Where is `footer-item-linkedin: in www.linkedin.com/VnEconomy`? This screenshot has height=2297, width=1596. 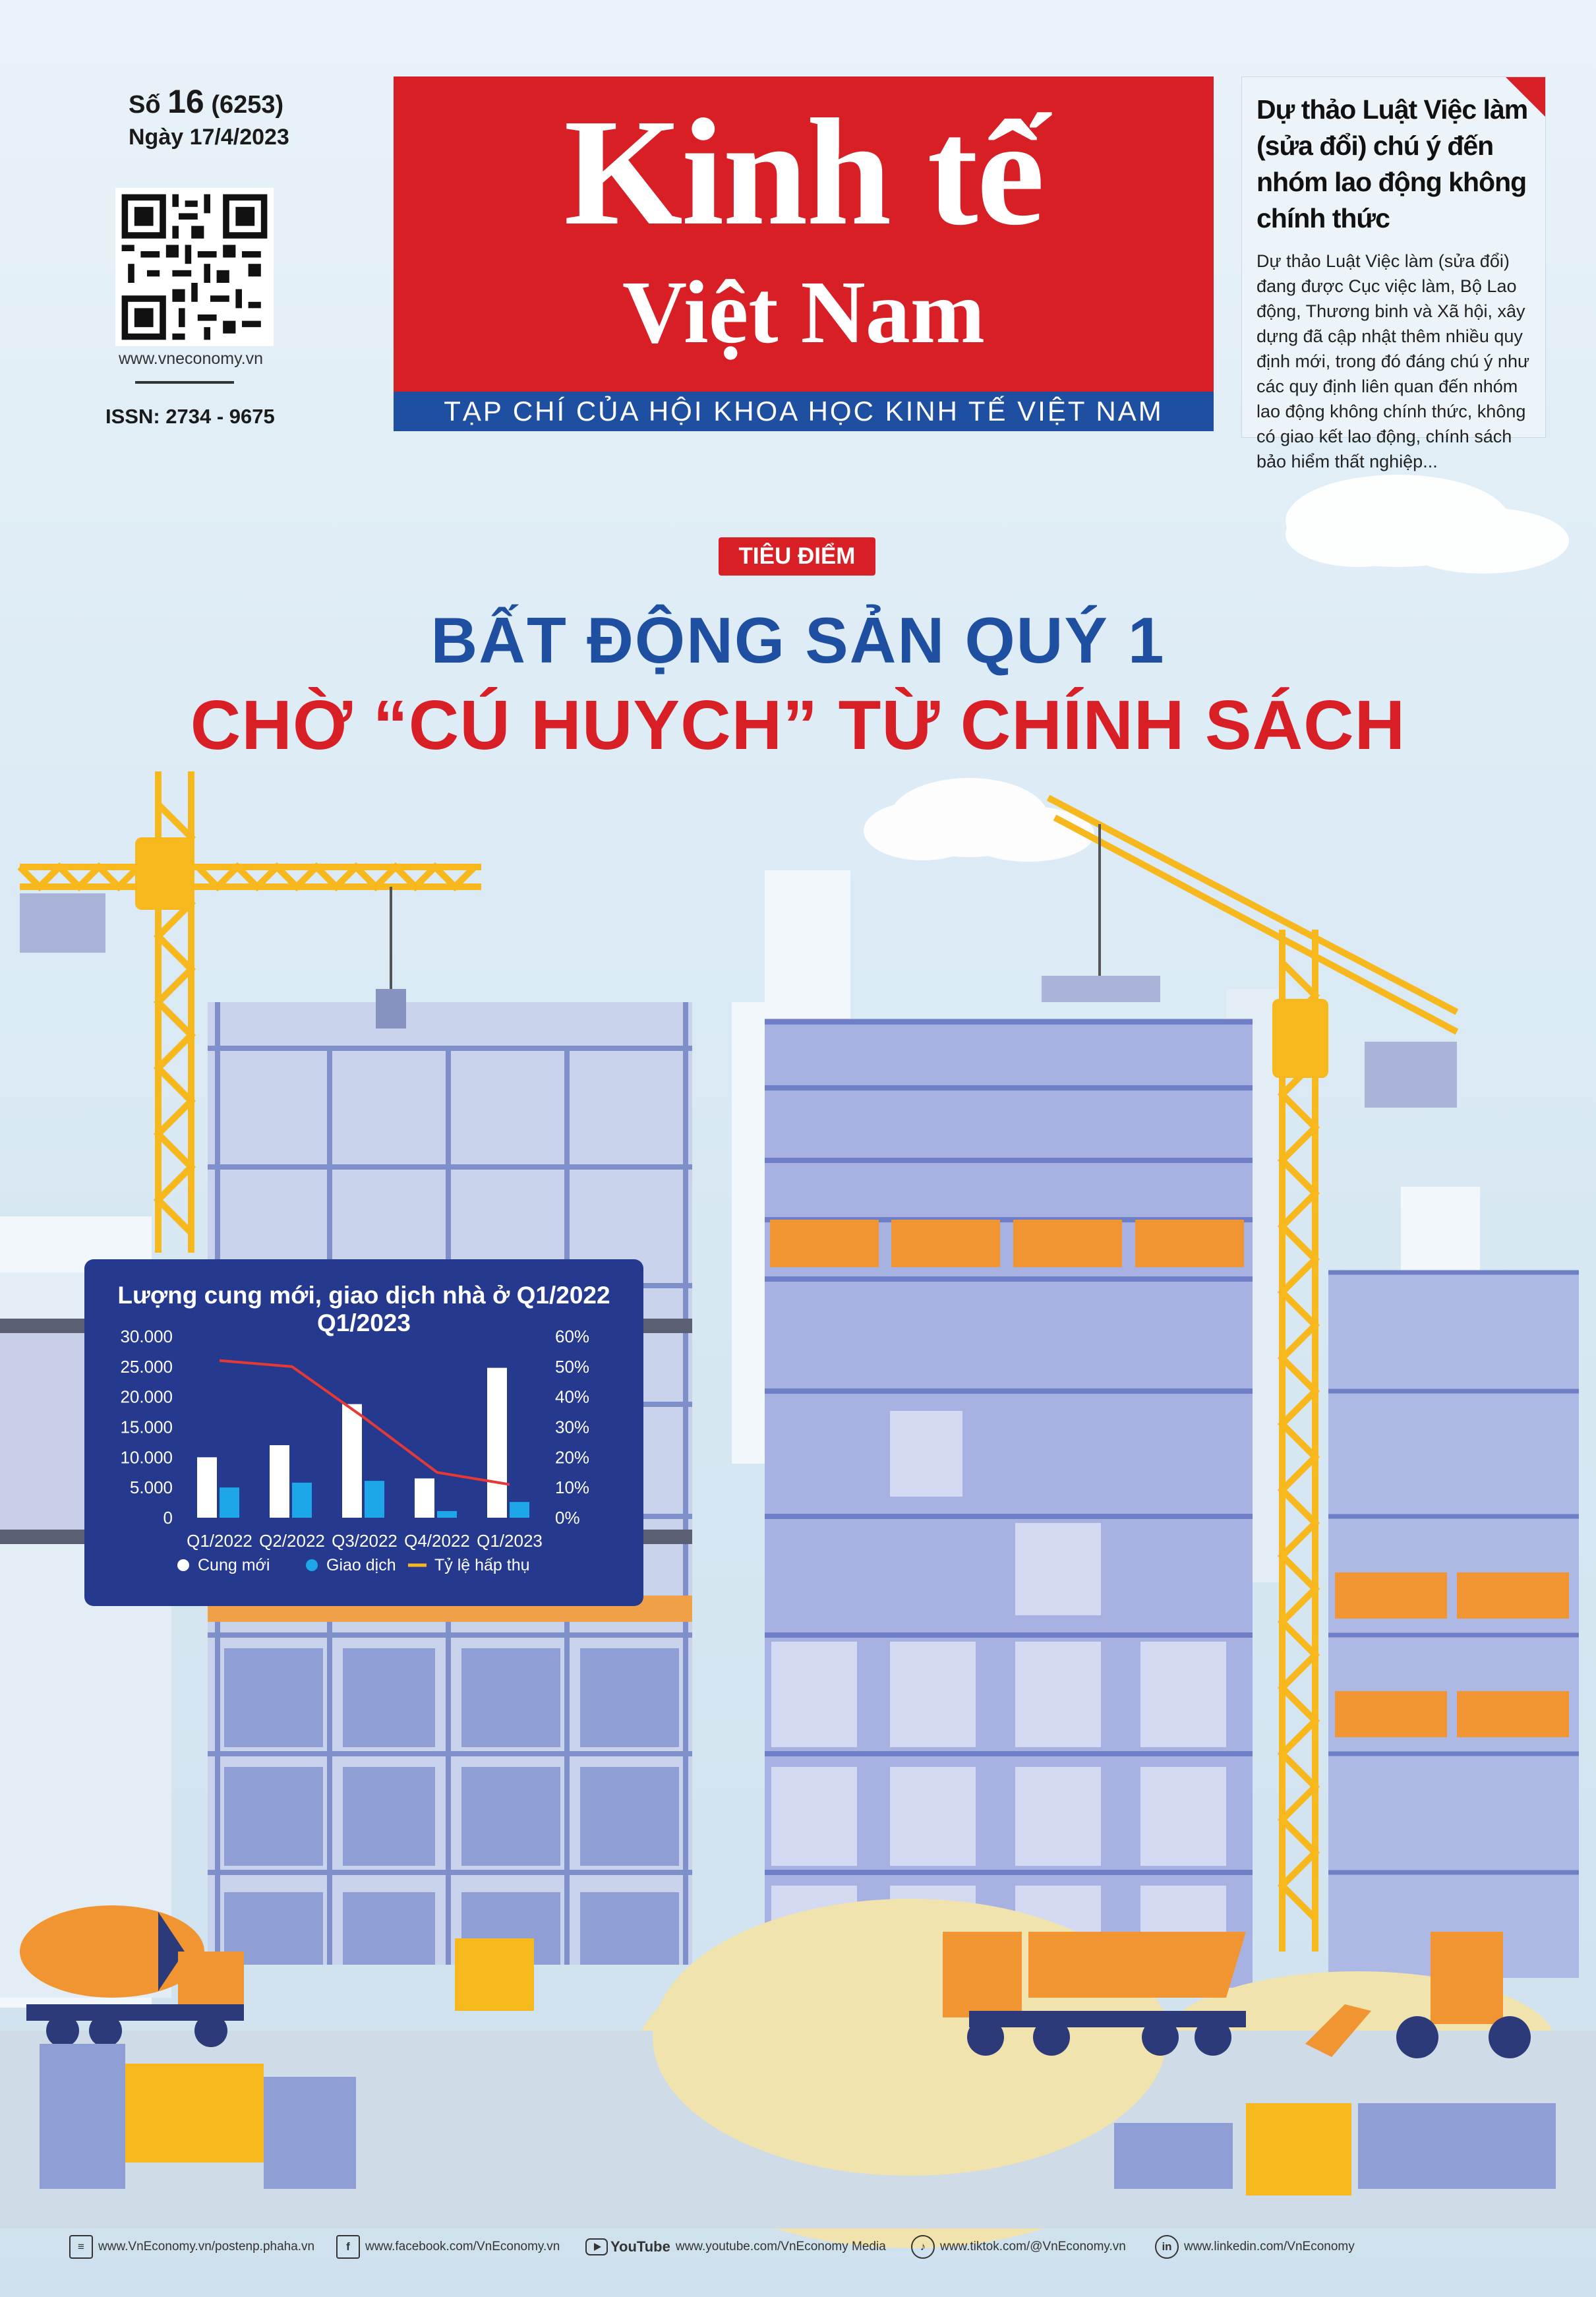 footer-item-linkedin: in www.linkedin.com/VnEconomy is located at coordinates (1255, 2247).